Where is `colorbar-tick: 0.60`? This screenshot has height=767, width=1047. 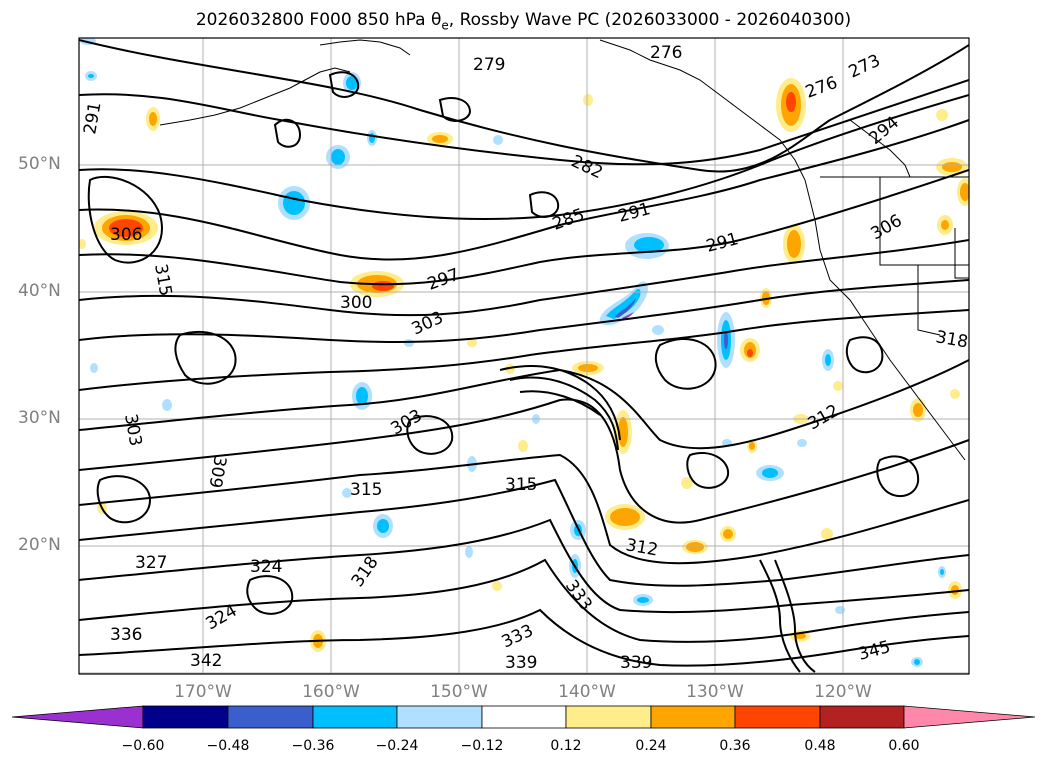
colorbar-tick: 0.60 is located at coordinates (904, 746).